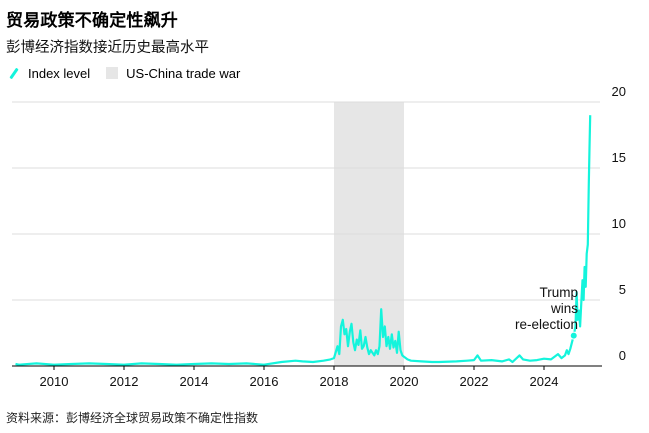 The height and width of the screenshot is (433, 649). What do you see at coordinates (107, 48) in the screenshot?
I see `chart-subtitle: 彭博经济指数接近历史最高水平` at bounding box center [107, 48].